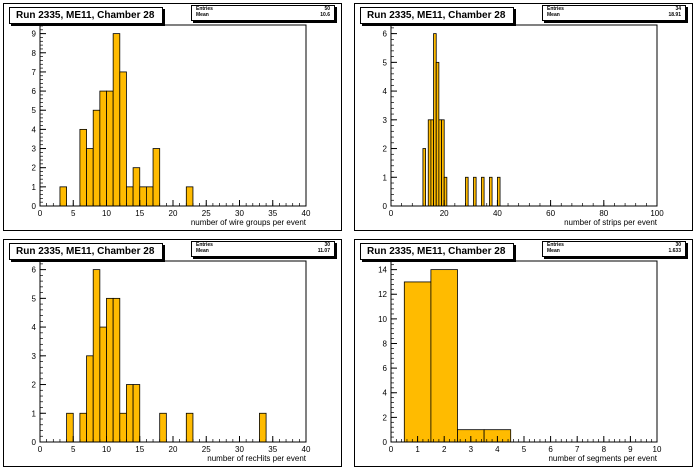  I want to click on x-axis-label: number of wire groups per event, so click(249, 222).